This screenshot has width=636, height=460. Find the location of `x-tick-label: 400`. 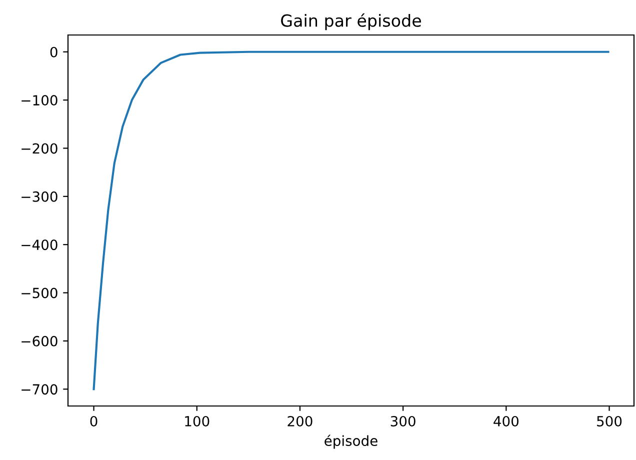

x-tick-label: 400 is located at coordinates (506, 421).